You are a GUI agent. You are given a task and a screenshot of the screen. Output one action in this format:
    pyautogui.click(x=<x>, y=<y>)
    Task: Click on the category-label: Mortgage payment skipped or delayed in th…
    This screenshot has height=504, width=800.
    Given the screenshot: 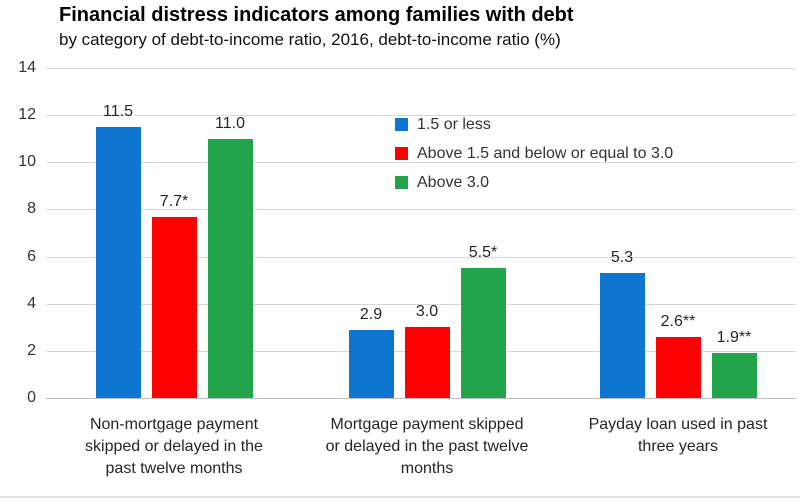 What is the action you would take?
    pyautogui.click(x=427, y=446)
    